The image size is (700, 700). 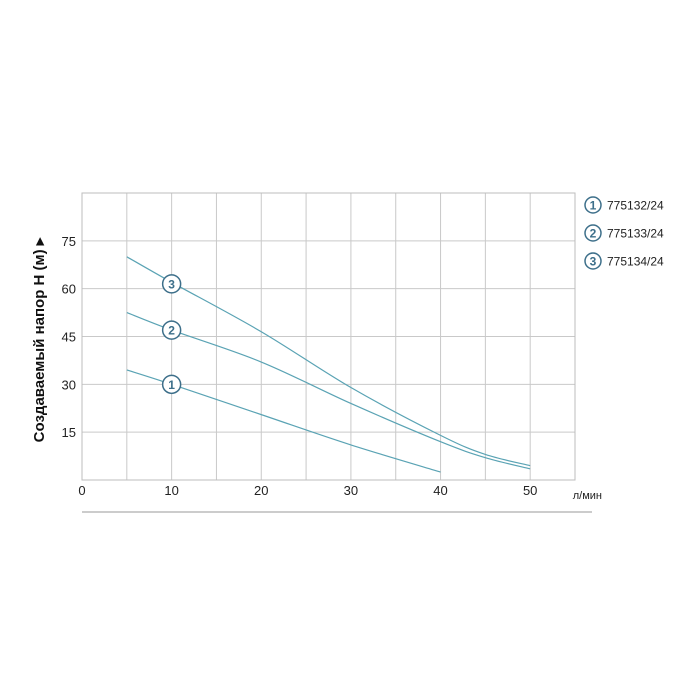 What do you see at coordinates (587, 496) in the screenshot?
I see `x-axis-unit: л/мин` at bounding box center [587, 496].